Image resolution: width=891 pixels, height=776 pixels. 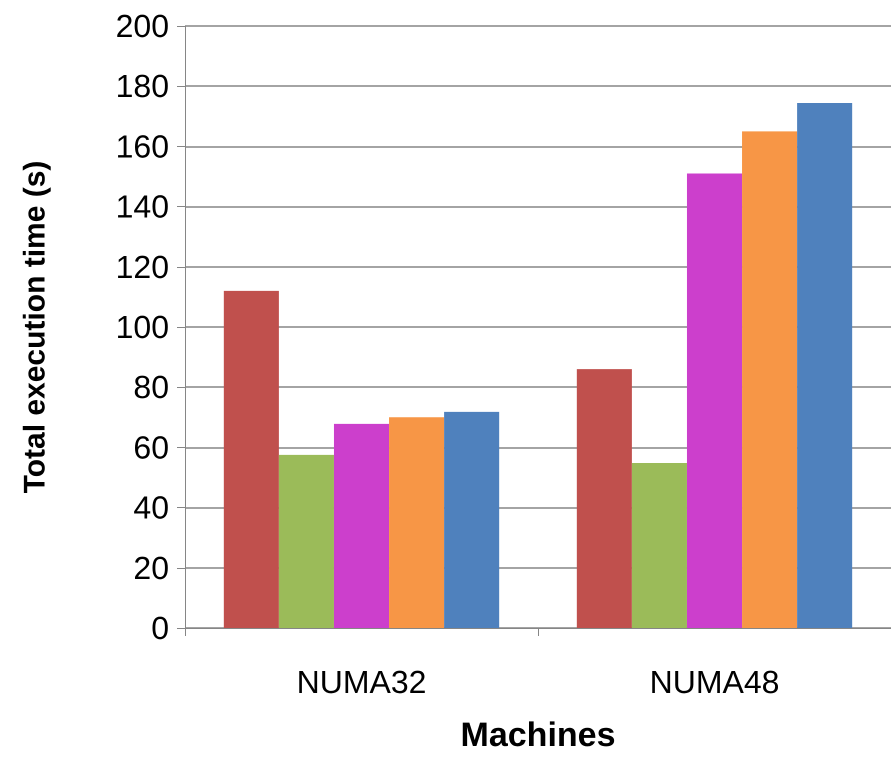 I want to click on y-tick-label: 20, so click(x=151, y=568).